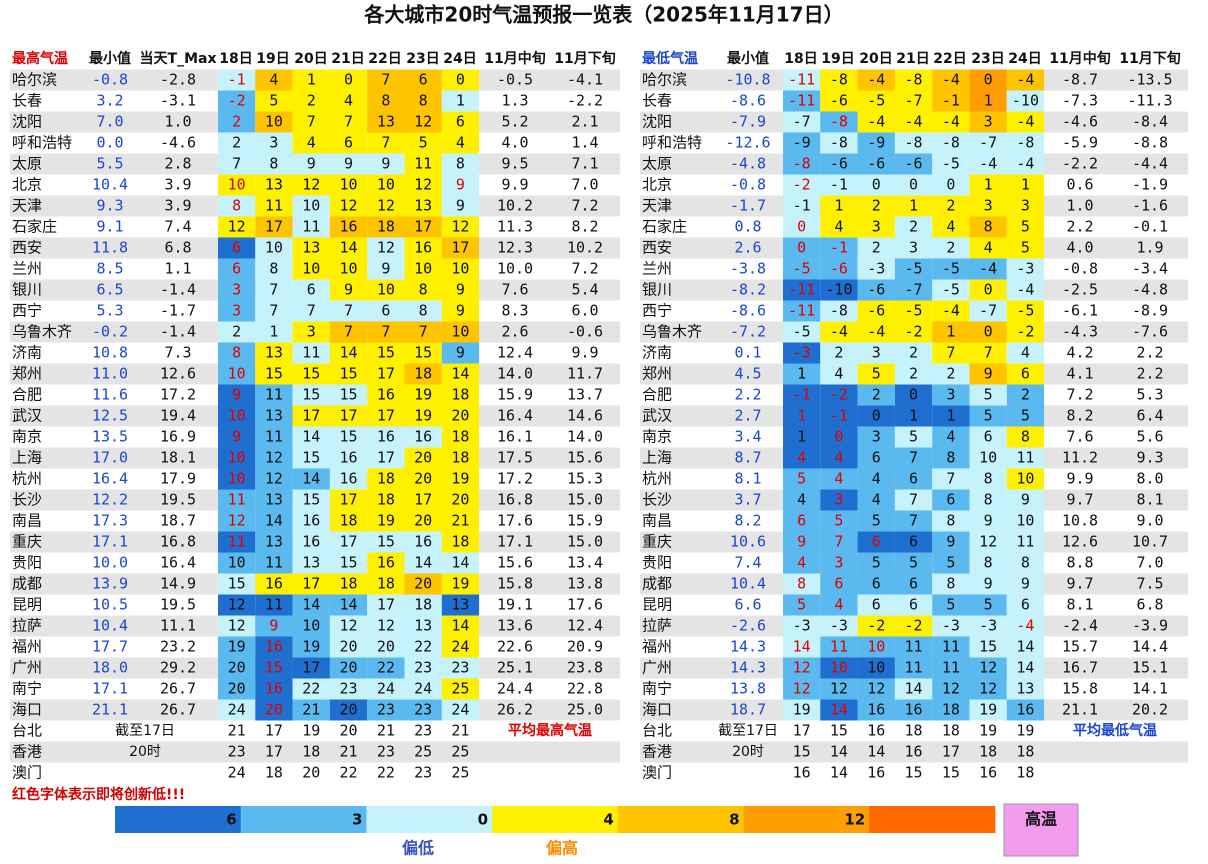 The height and width of the screenshot is (864, 1208). I want to click on day-value: 25, so click(460, 689).